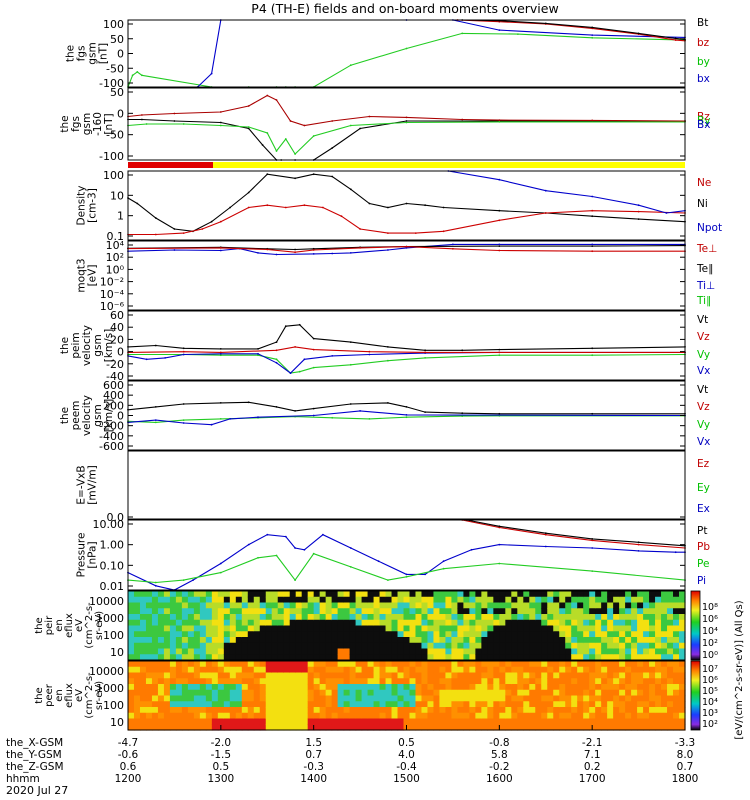 This screenshot has width=750, height=800. I want to click on y-axis-label-line: (cm^2-s-, so click(89, 625).